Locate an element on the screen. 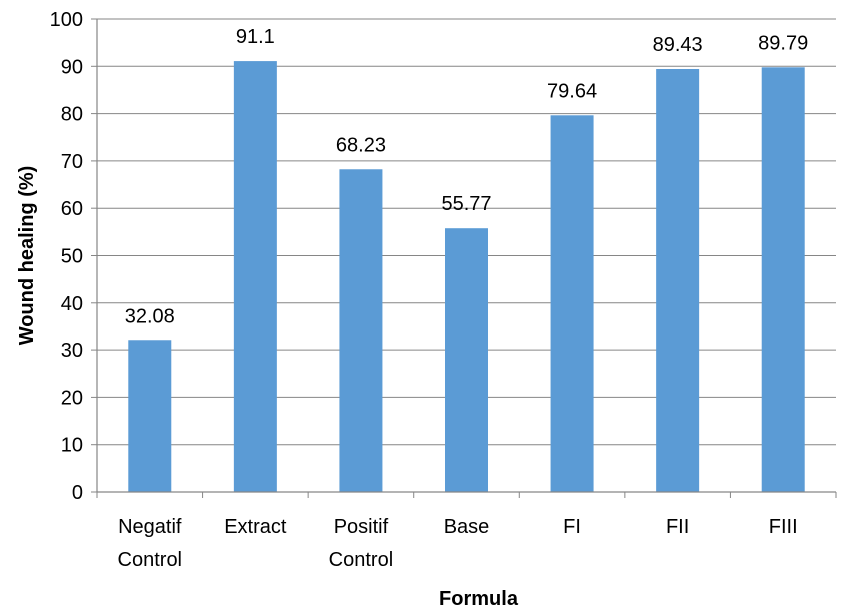 The width and height of the screenshot is (848, 612). y-tick-label: 30 is located at coordinates (72, 351).